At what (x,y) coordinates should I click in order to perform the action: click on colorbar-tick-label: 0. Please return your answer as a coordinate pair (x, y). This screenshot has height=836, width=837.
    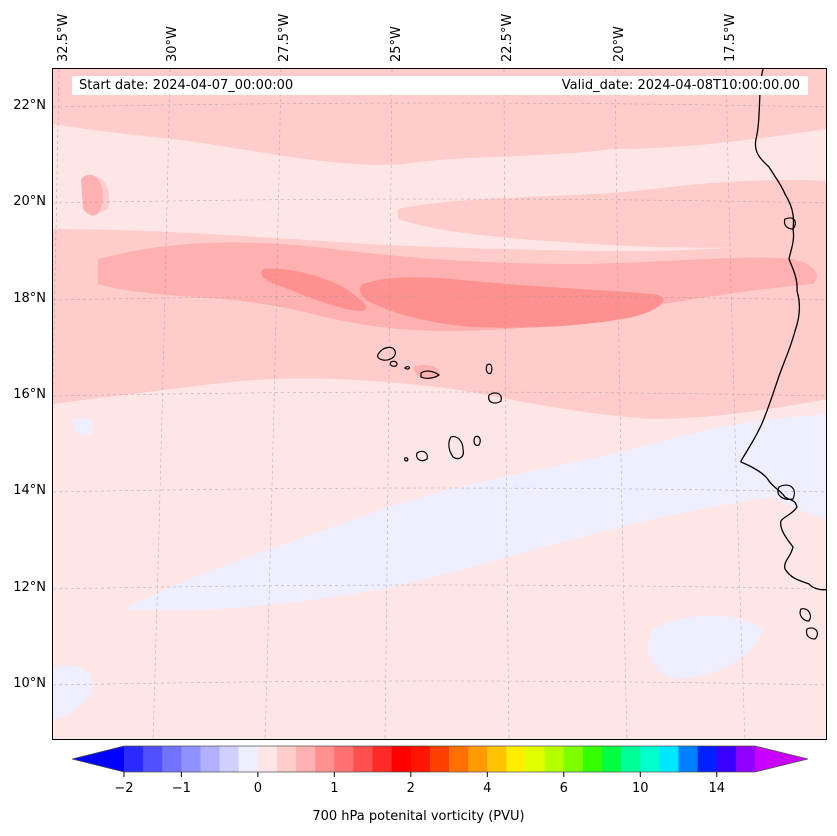
    Looking at the image, I should click on (257, 788).